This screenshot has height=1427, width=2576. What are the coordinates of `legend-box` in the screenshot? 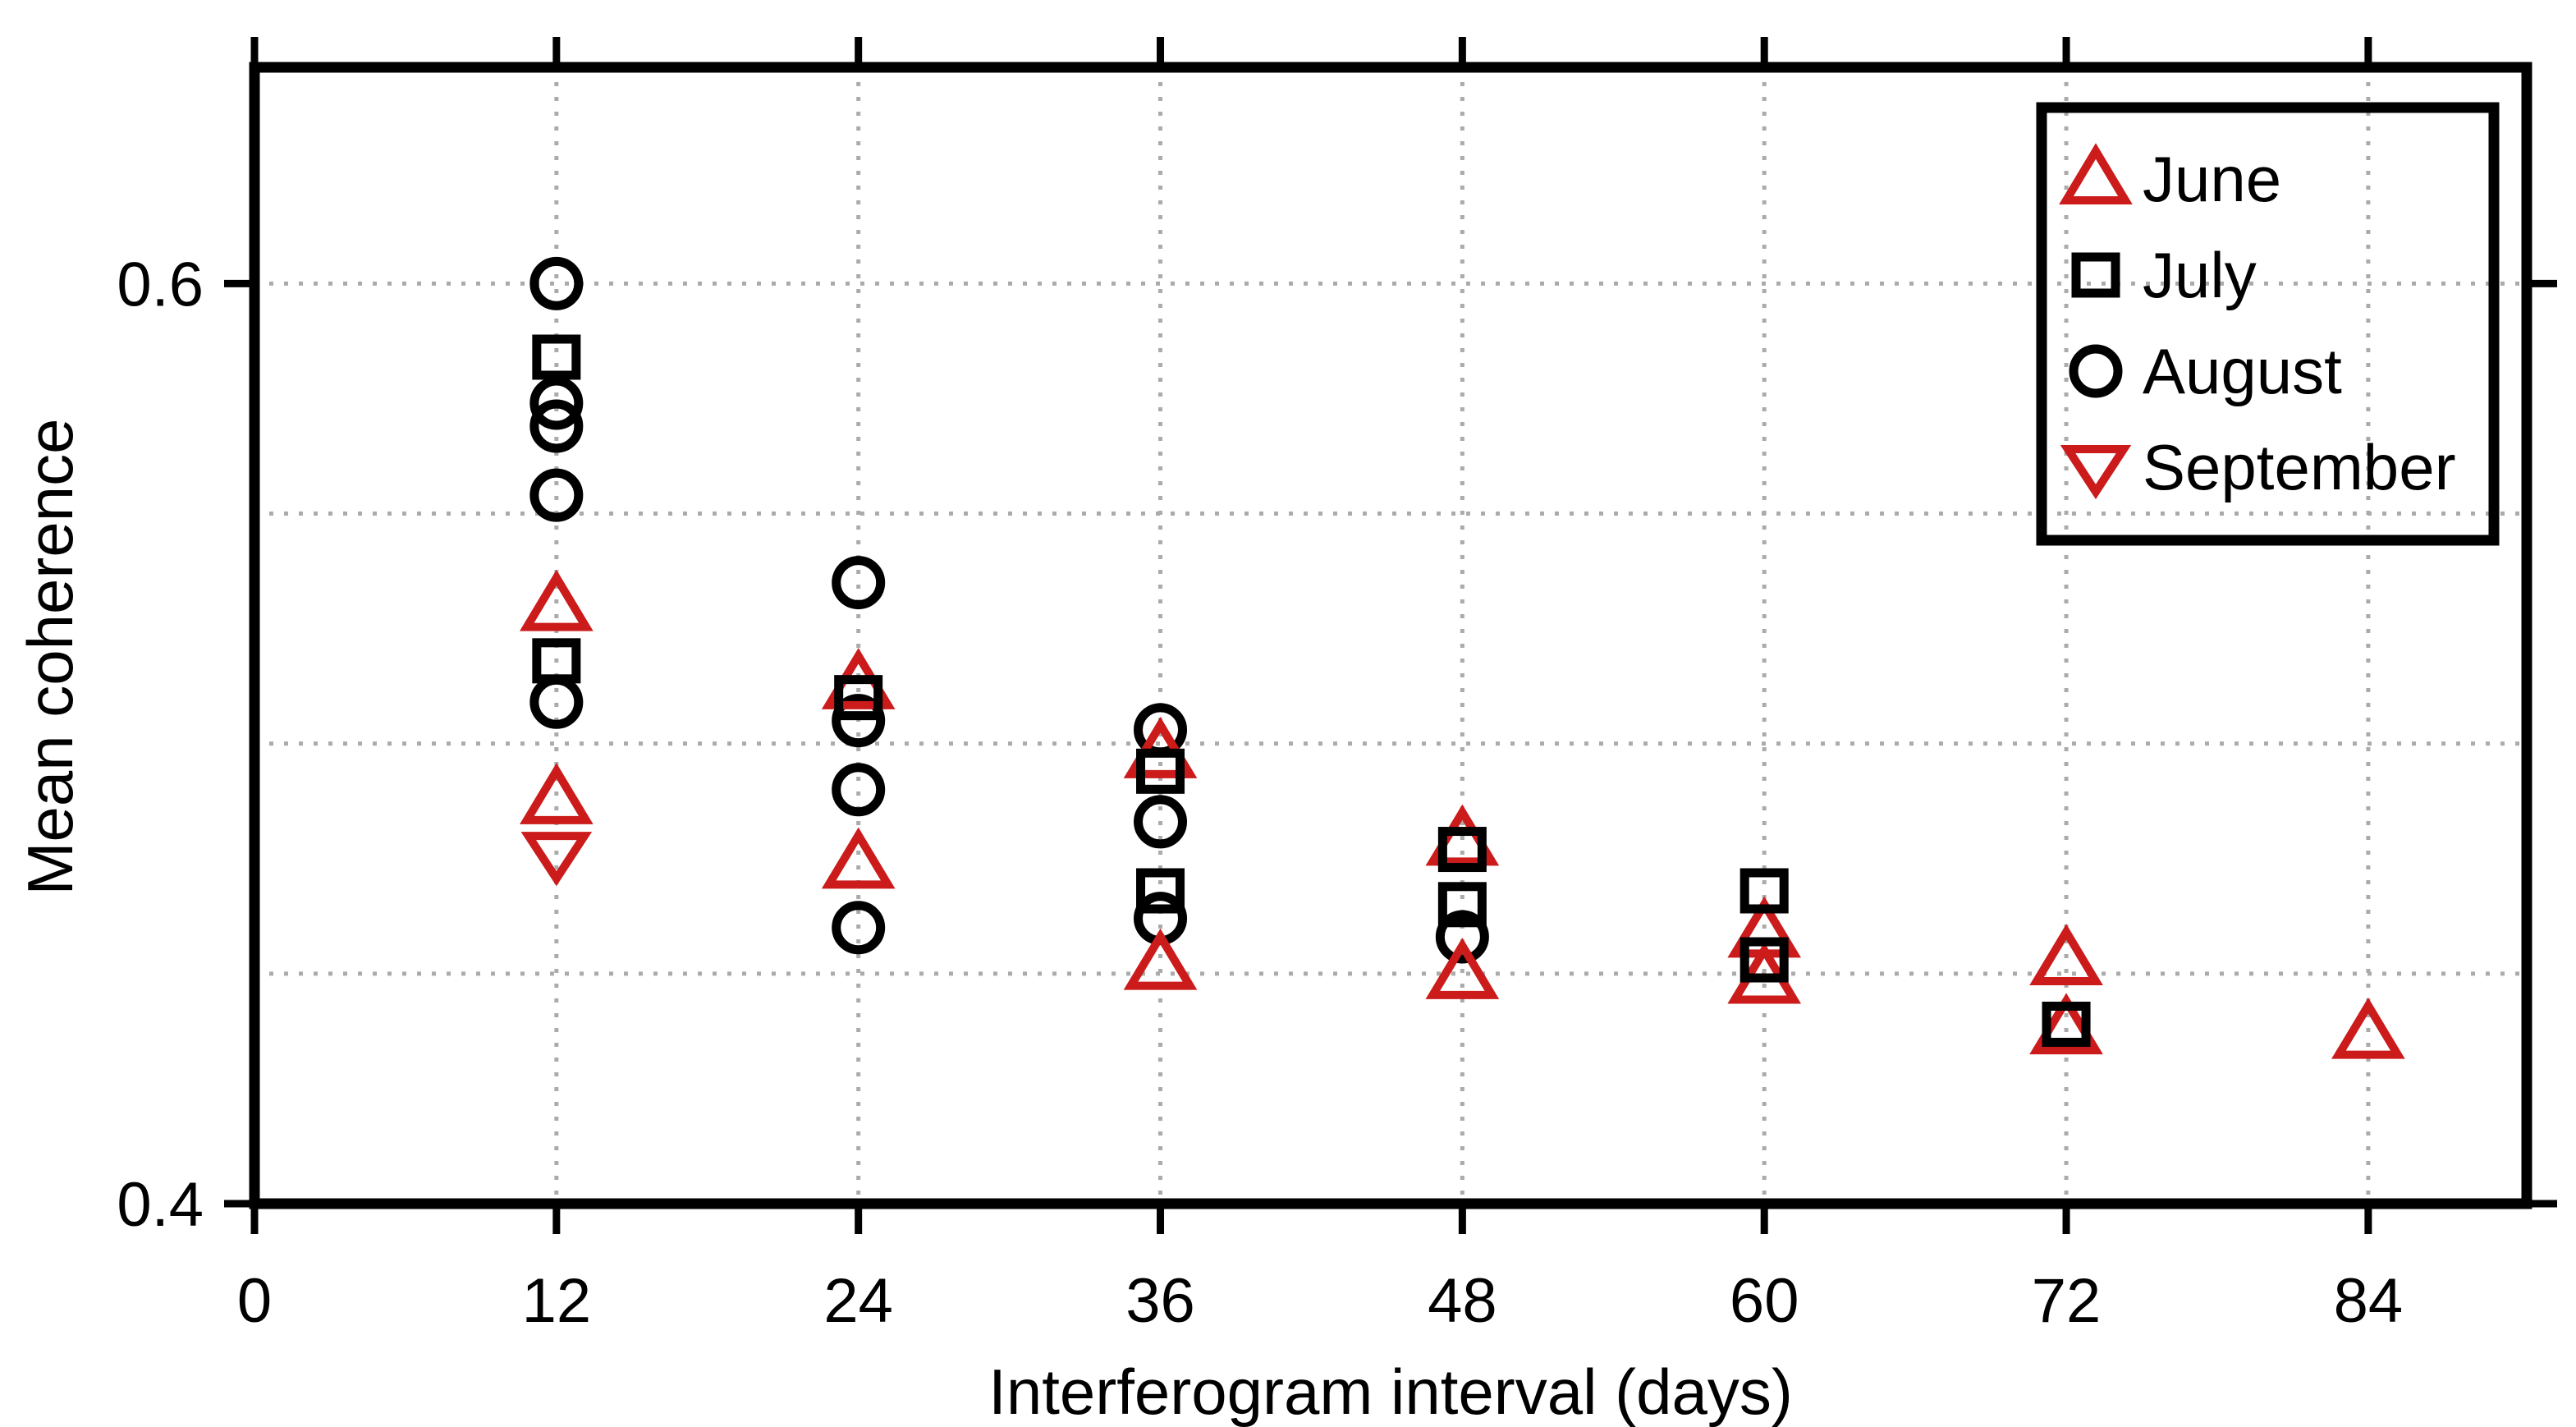 It's located at (2268, 324).